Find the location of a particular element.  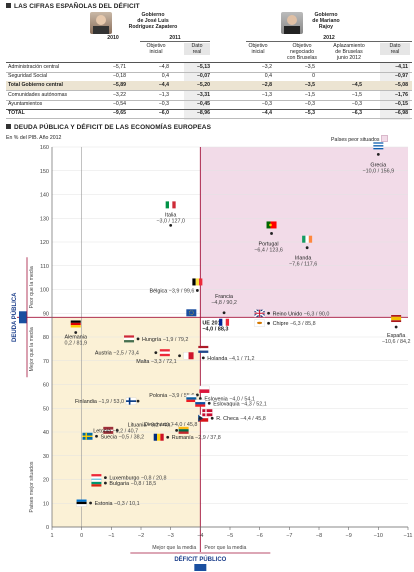

eu-flag-icon is located at coordinates (200, 567).